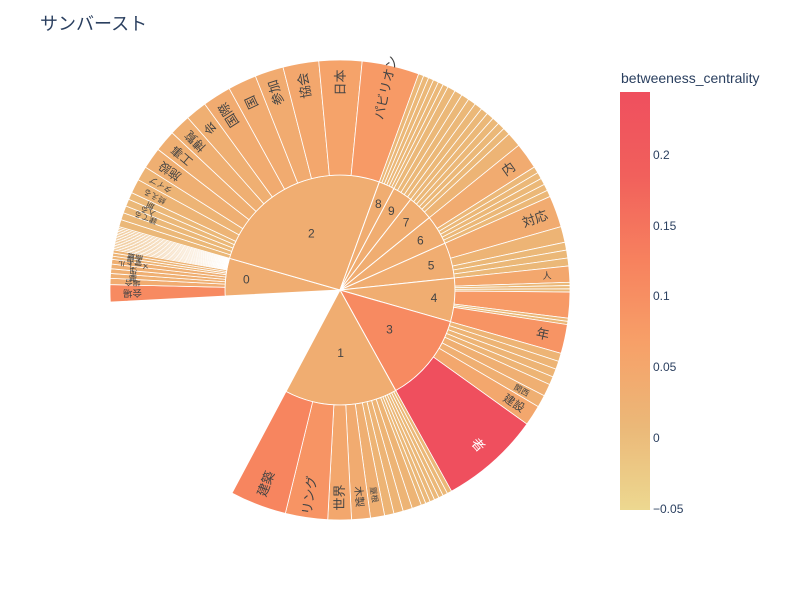  Describe the element at coordinates (406, 223) in the screenshot. I see `group-label: 7` at that location.